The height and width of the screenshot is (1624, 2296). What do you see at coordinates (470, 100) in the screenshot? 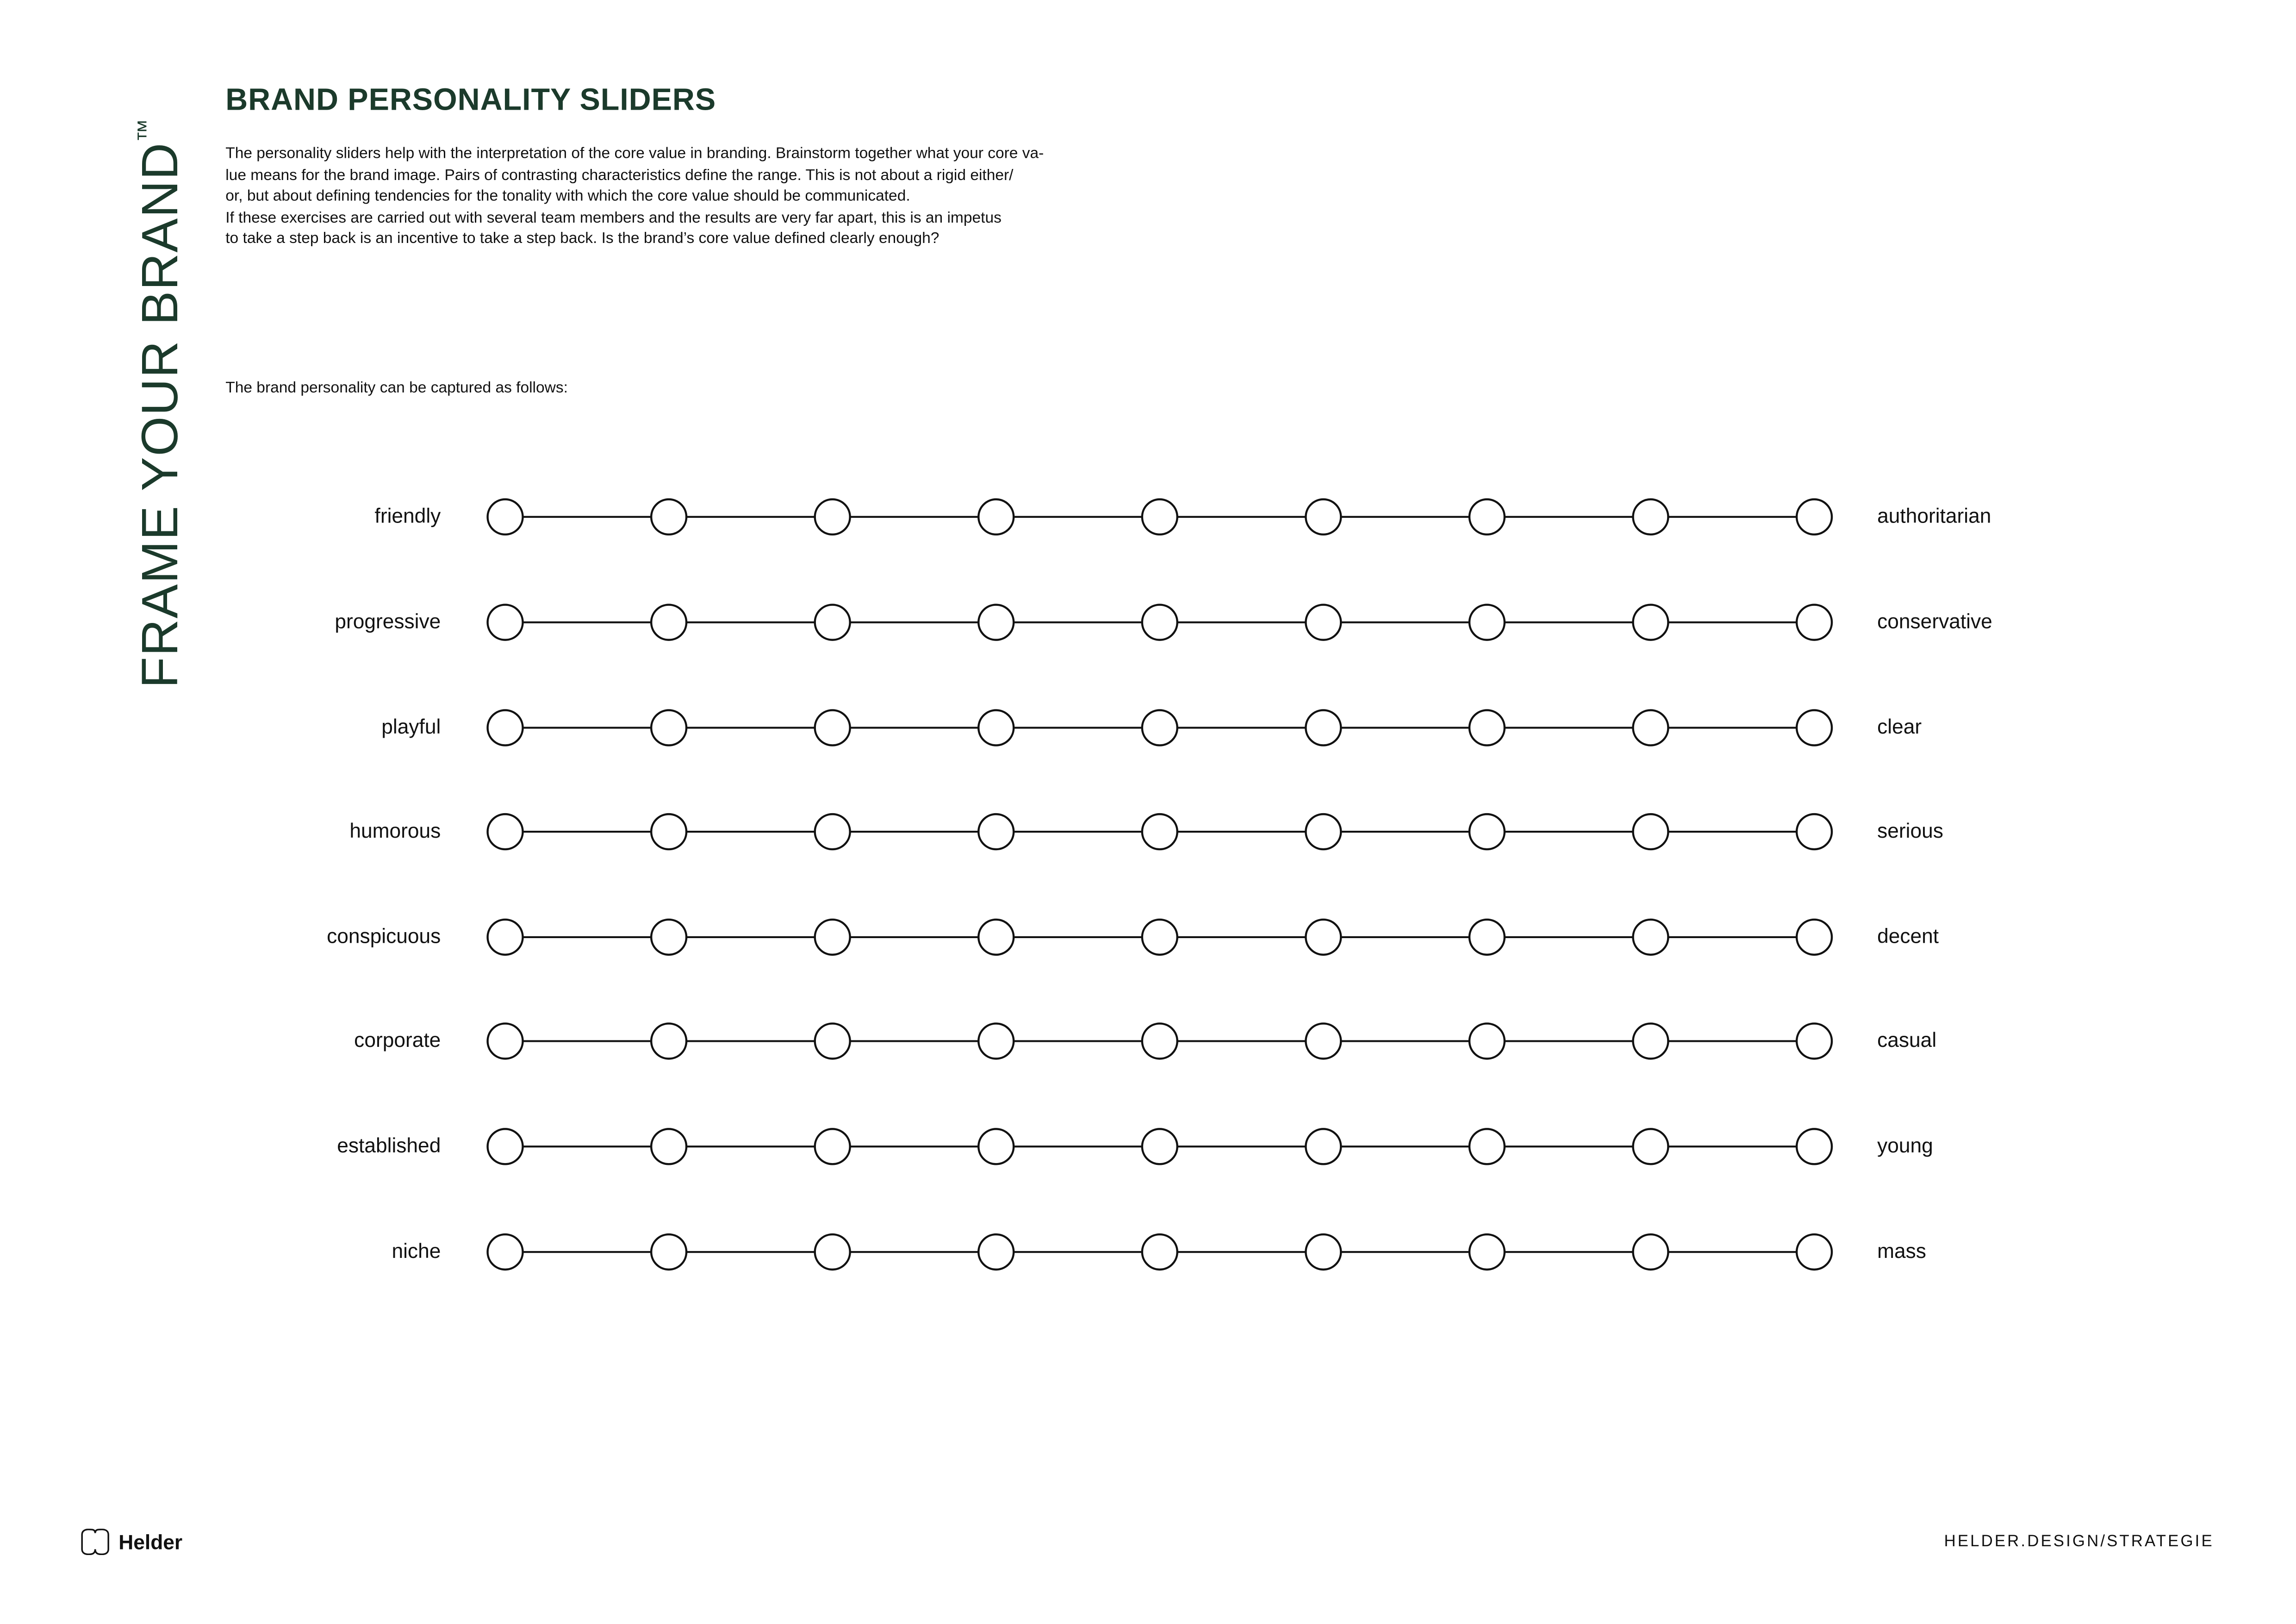
I see `page-title: BRAND PERSONALITY SLIDERS` at bounding box center [470, 100].